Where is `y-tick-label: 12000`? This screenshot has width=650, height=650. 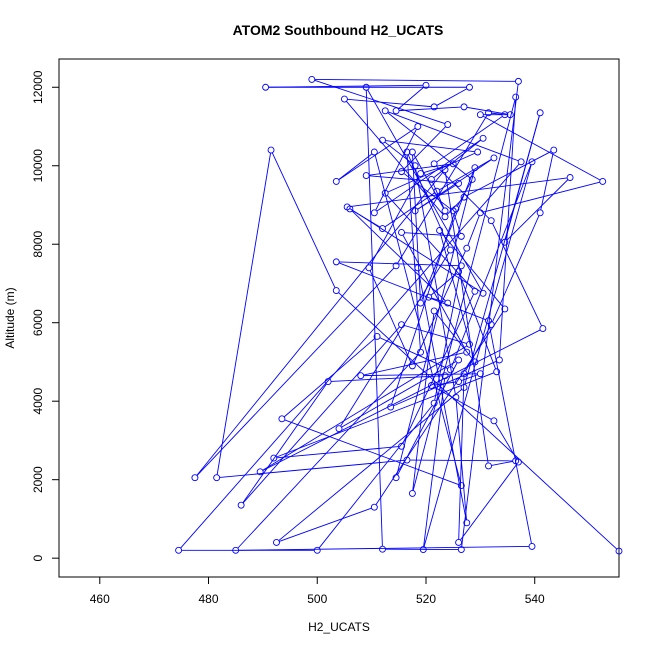 y-tick-label: 12000 is located at coordinates (38, 87).